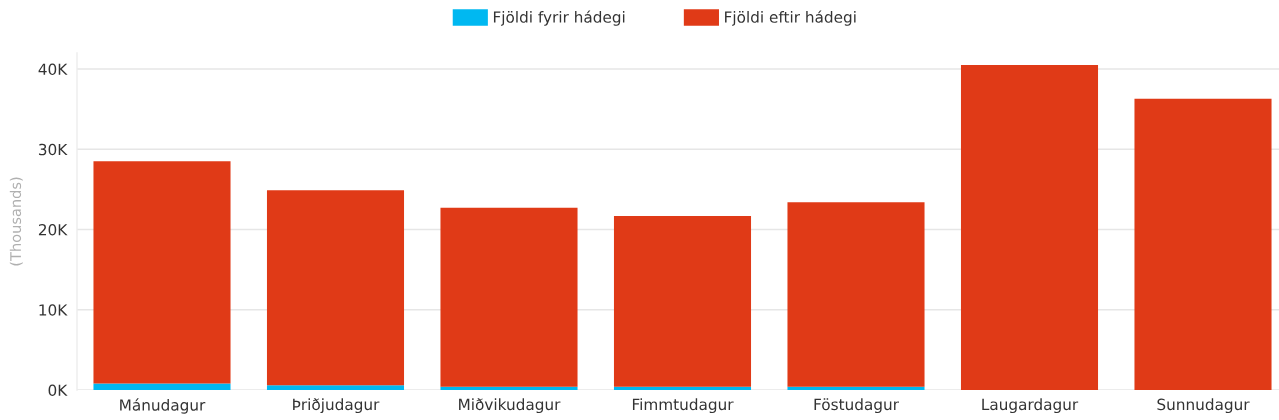 This screenshot has width=1279, height=420. I want to click on y-tick-label: 10K, so click(53, 310).